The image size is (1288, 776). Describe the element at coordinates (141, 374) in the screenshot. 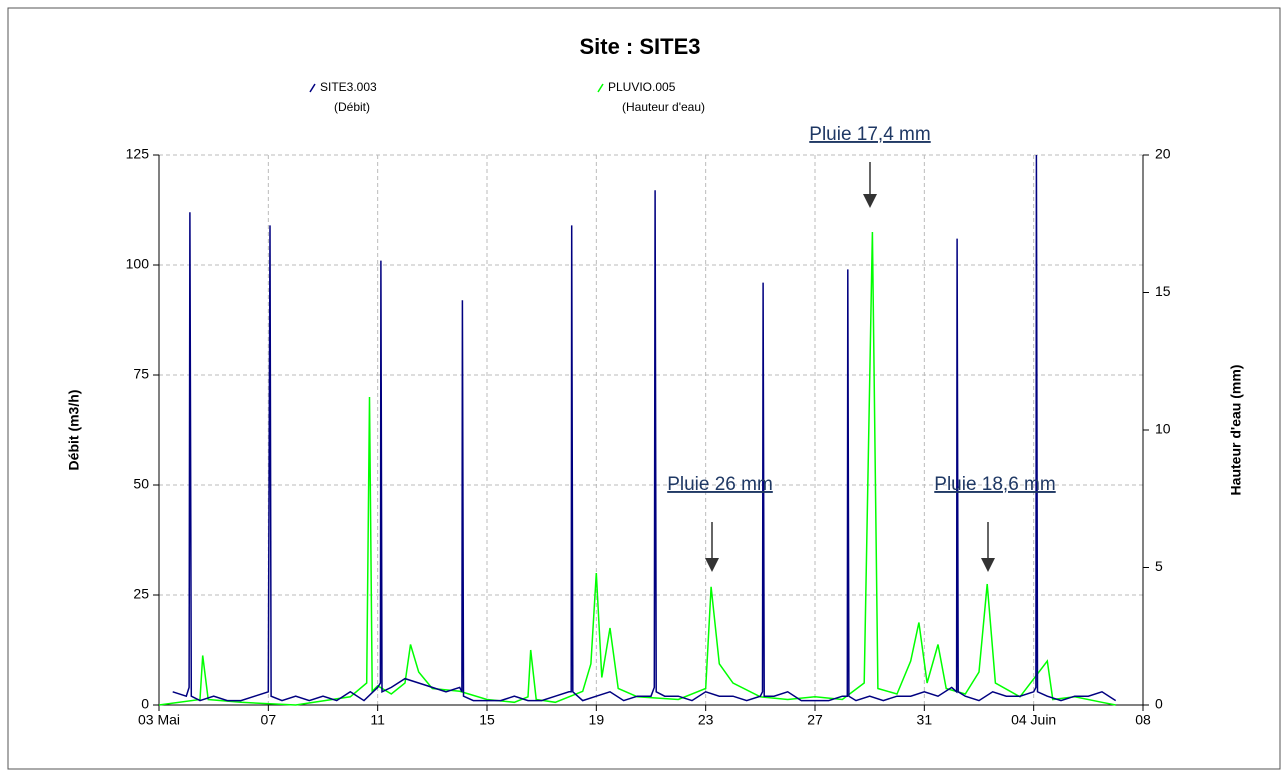

I see `y-tick-label: 75` at that location.